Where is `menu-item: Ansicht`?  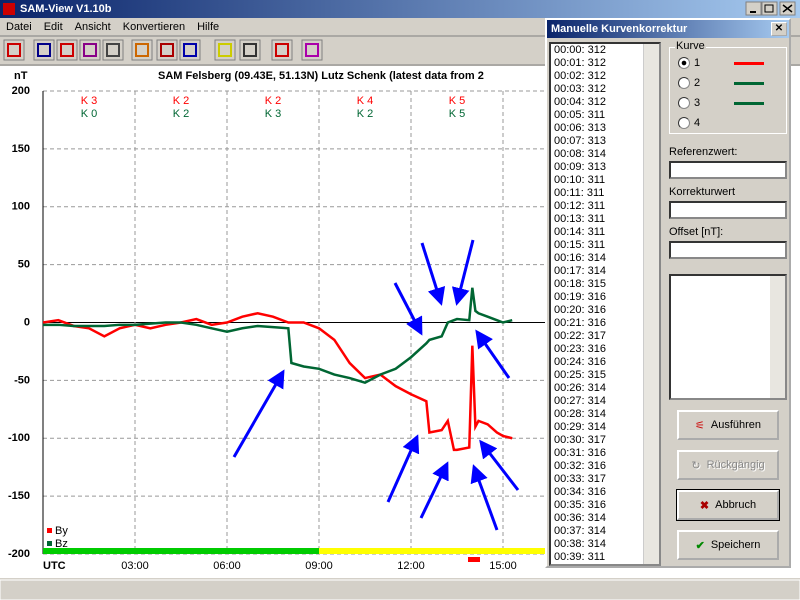 menu-item: Ansicht is located at coordinates (93, 27).